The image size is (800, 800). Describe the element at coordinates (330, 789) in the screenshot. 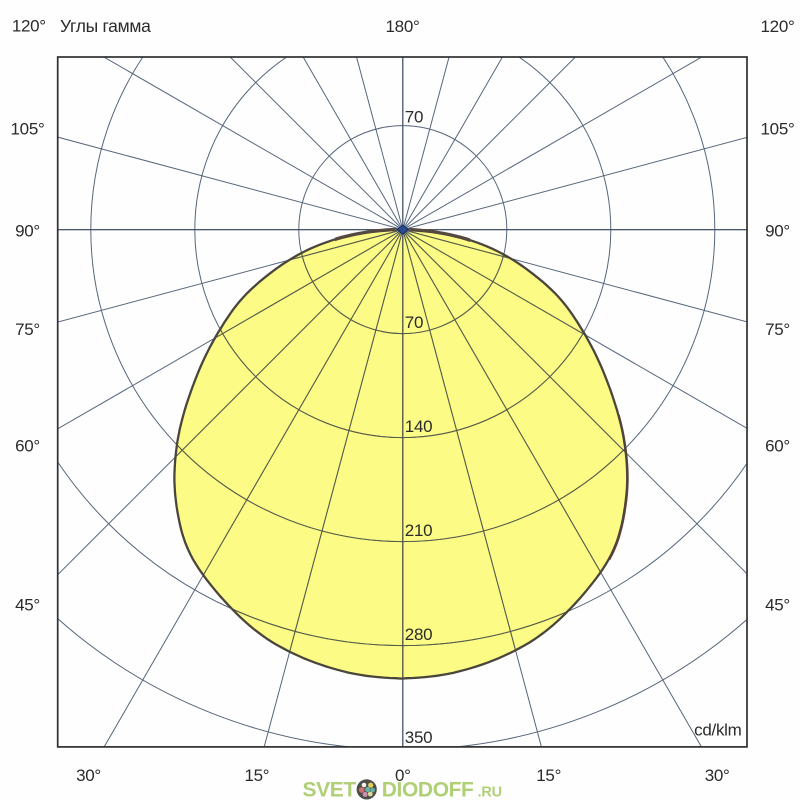

I see `svg-text: SVET` at that location.